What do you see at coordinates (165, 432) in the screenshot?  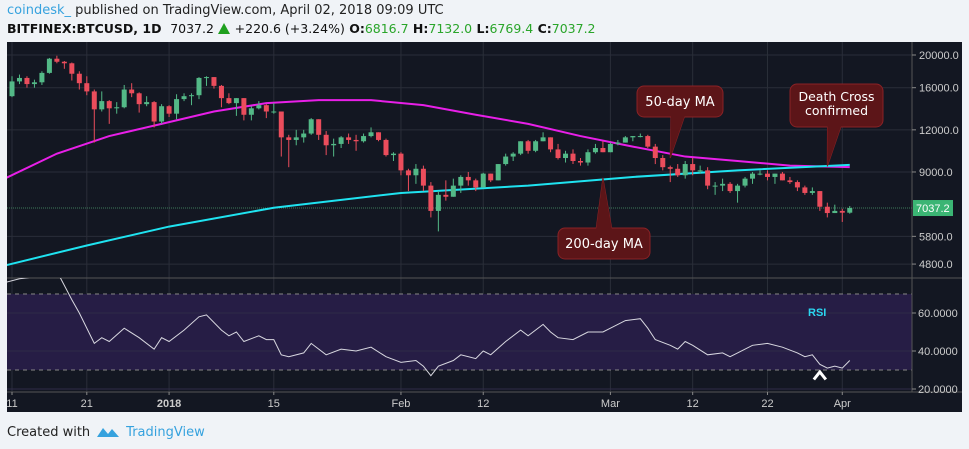 I see `tradingview-link: TradingView` at bounding box center [165, 432].